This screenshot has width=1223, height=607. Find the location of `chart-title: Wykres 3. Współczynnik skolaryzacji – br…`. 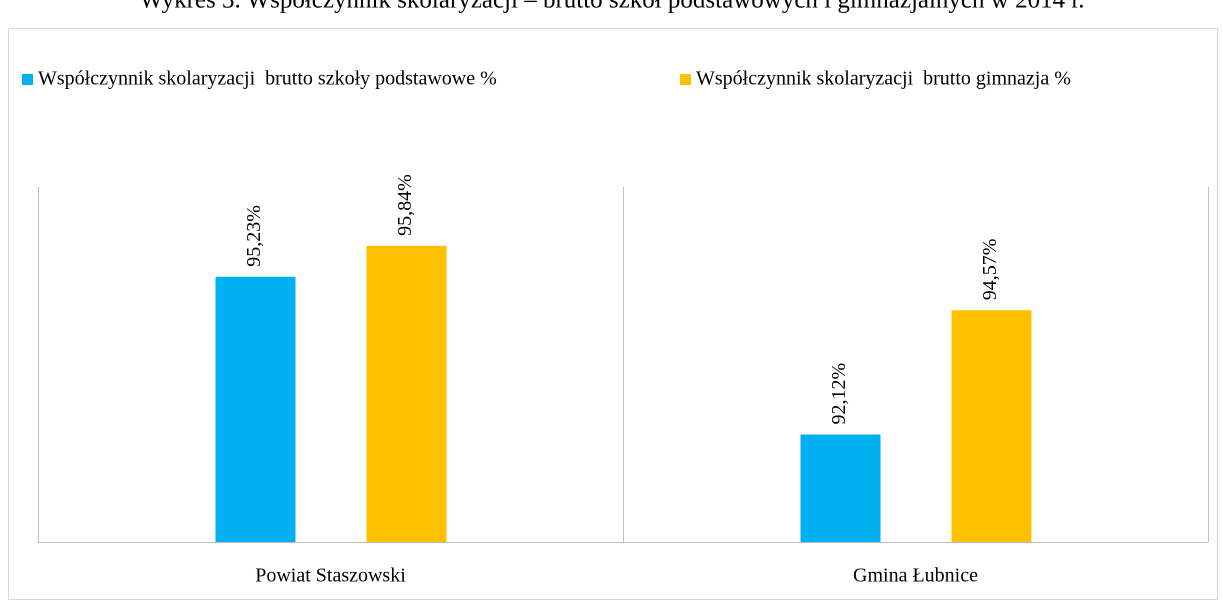

chart-title: Wykres 3. Współczynnik skolaryzacji – br… is located at coordinates (611, 7).